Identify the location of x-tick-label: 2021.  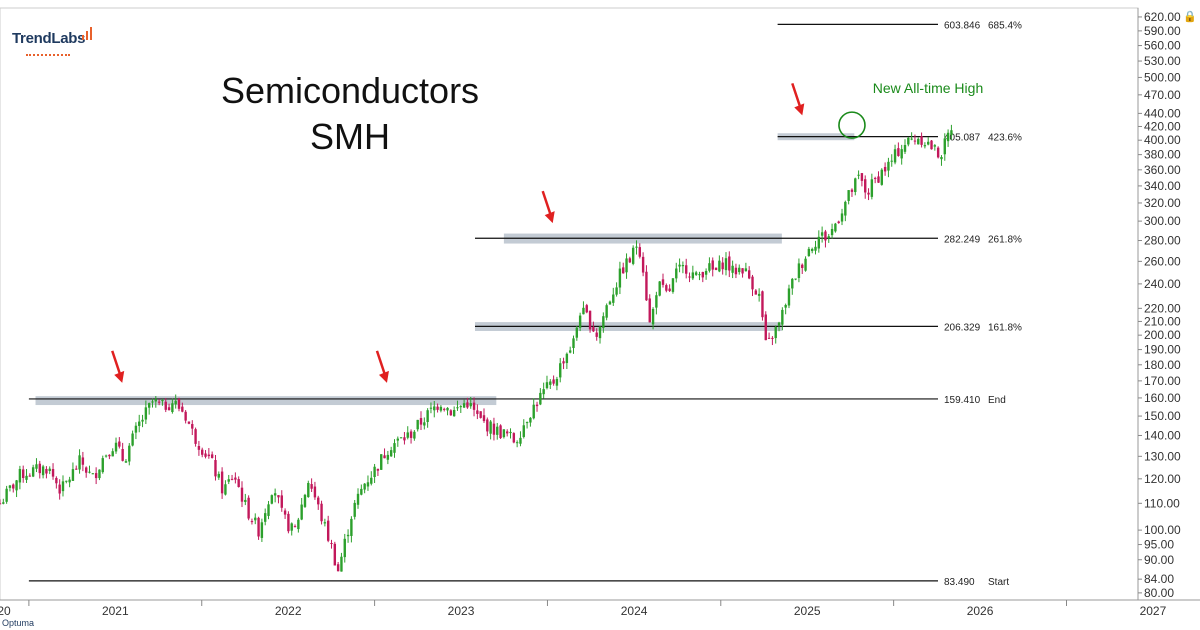
(115, 611).